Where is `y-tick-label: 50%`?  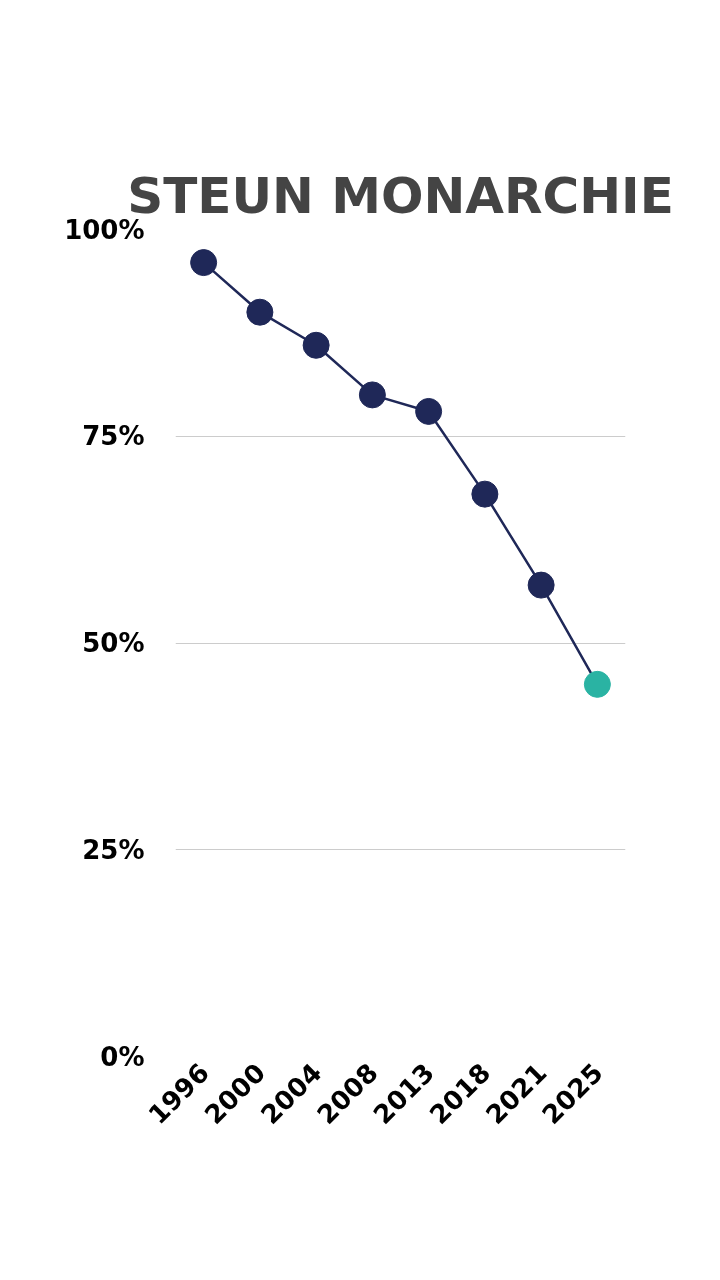 y-tick-label: 50% is located at coordinates (113, 643).